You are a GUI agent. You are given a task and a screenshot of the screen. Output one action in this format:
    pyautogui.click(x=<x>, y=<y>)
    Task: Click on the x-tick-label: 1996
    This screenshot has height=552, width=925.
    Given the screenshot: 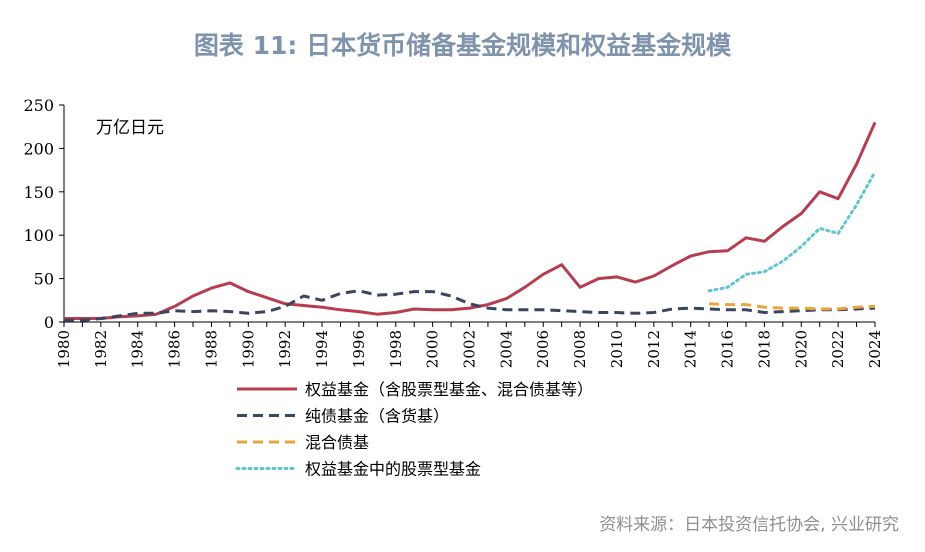 What is the action you would take?
    pyautogui.click(x=359, y=349)
    